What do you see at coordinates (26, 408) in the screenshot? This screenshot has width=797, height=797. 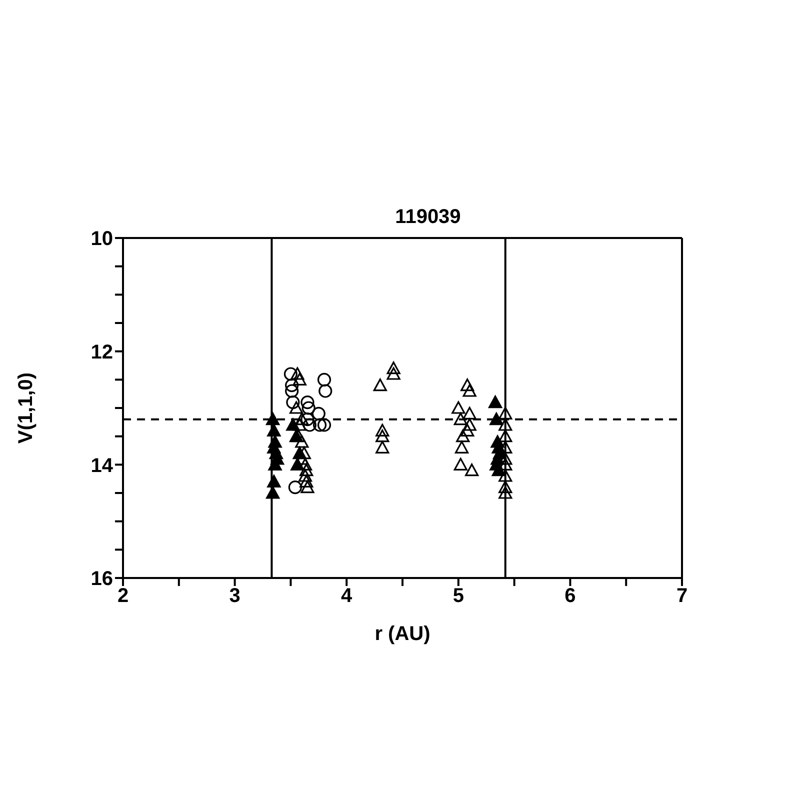 I see `y-axis-title: V(1,1,0)` at bounding box center [26, 408].